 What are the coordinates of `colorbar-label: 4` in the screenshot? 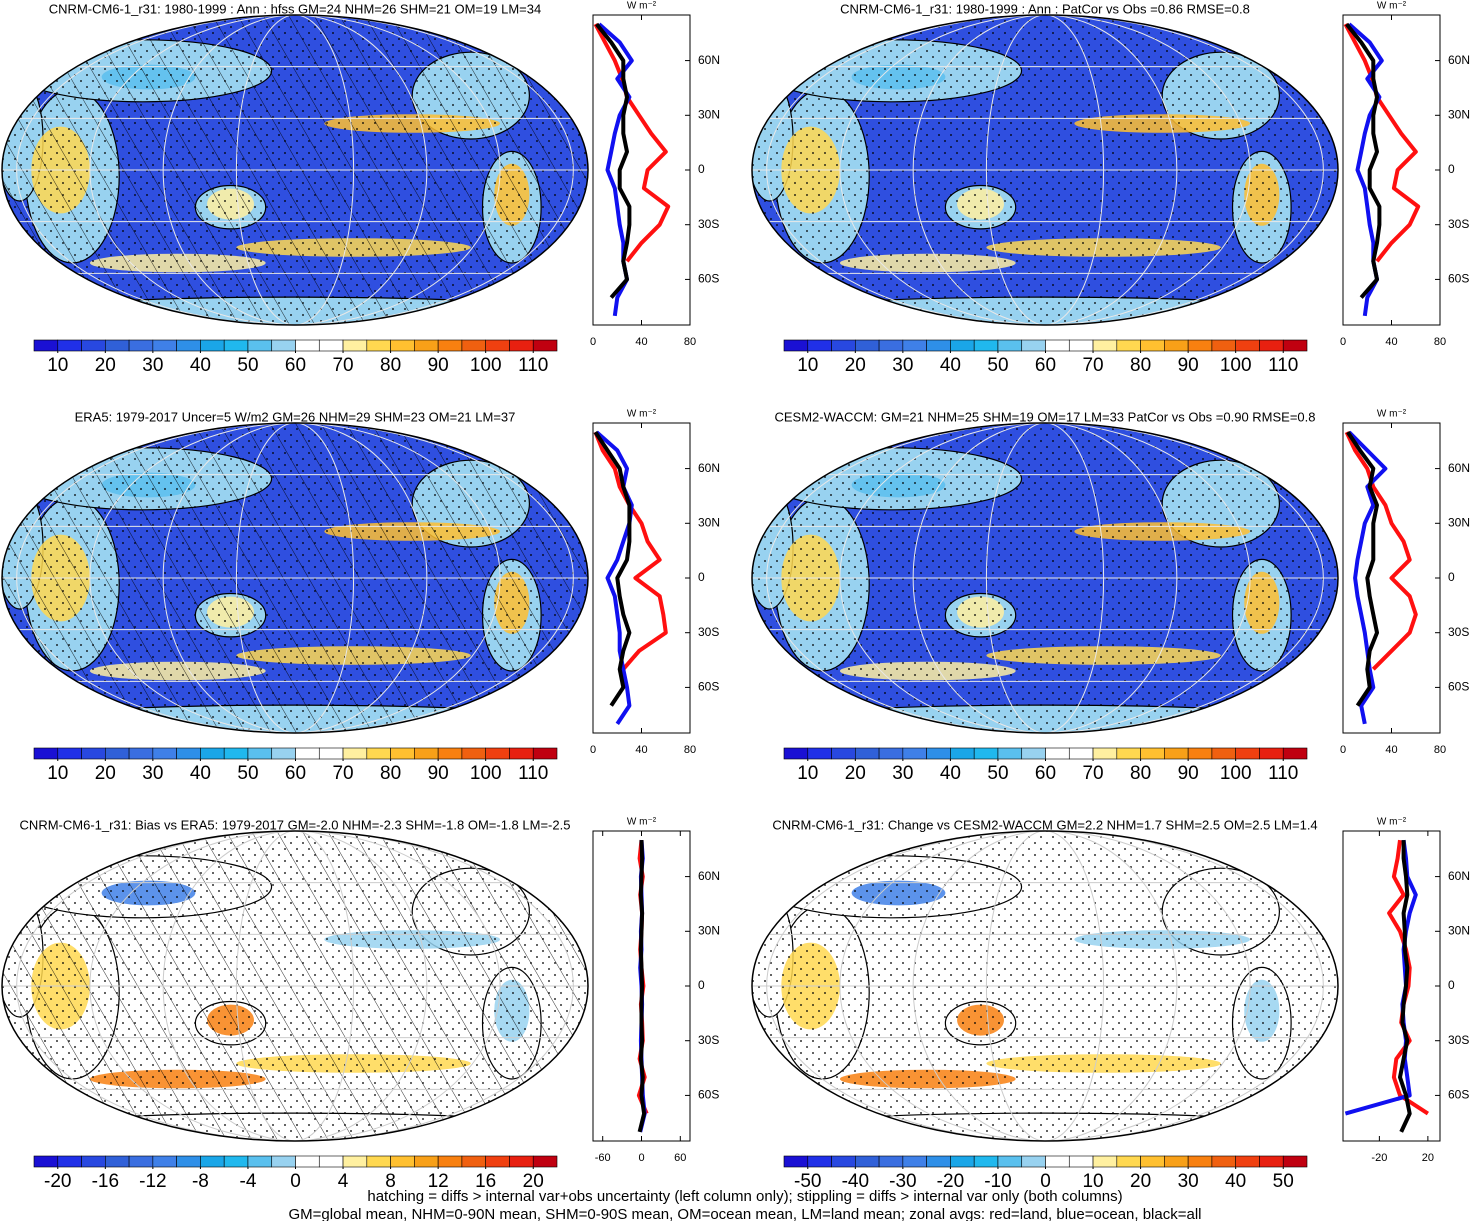 It's located at (343, 1181).